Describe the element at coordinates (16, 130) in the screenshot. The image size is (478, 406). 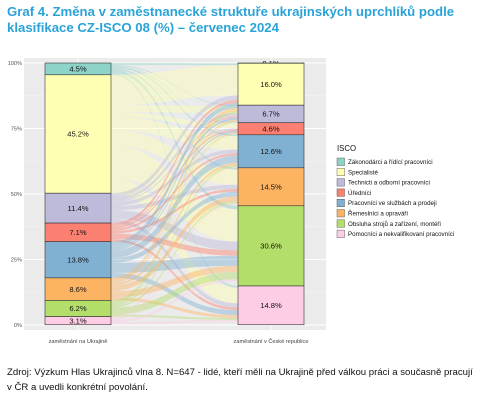
I see `y-tick-label: 75%` at that location.